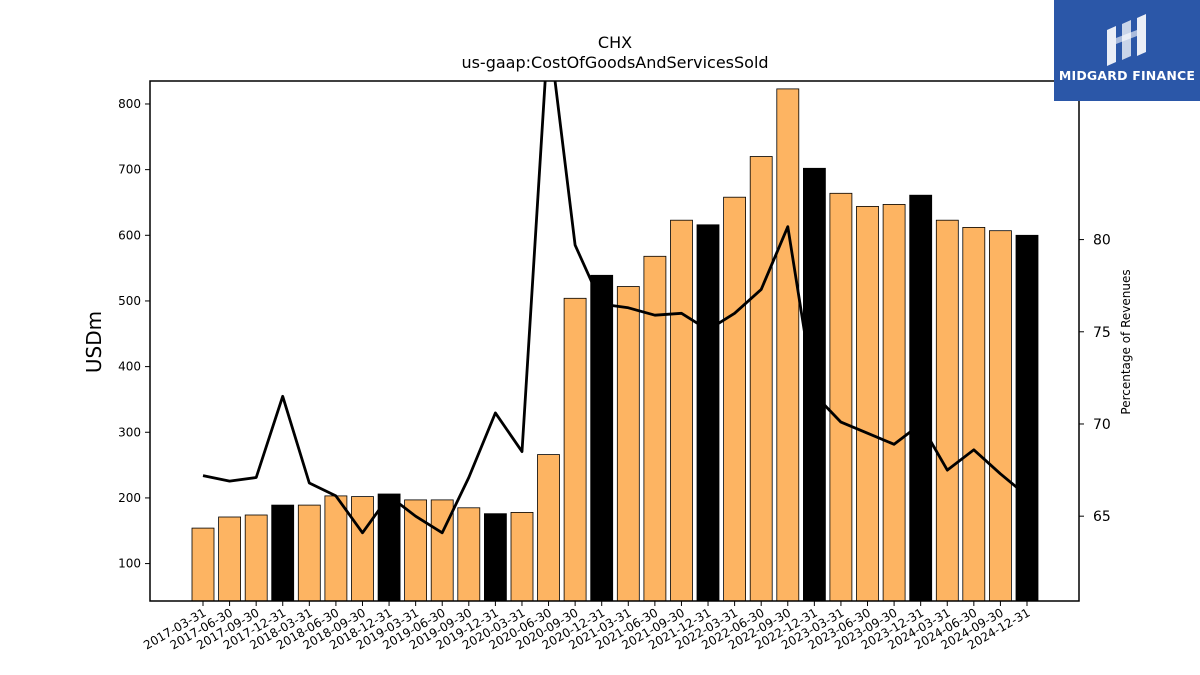 The height and width of the screenshot is (675, 1200). I want to click on logo: MIDGARD FINANCE, so click(1127, 50).